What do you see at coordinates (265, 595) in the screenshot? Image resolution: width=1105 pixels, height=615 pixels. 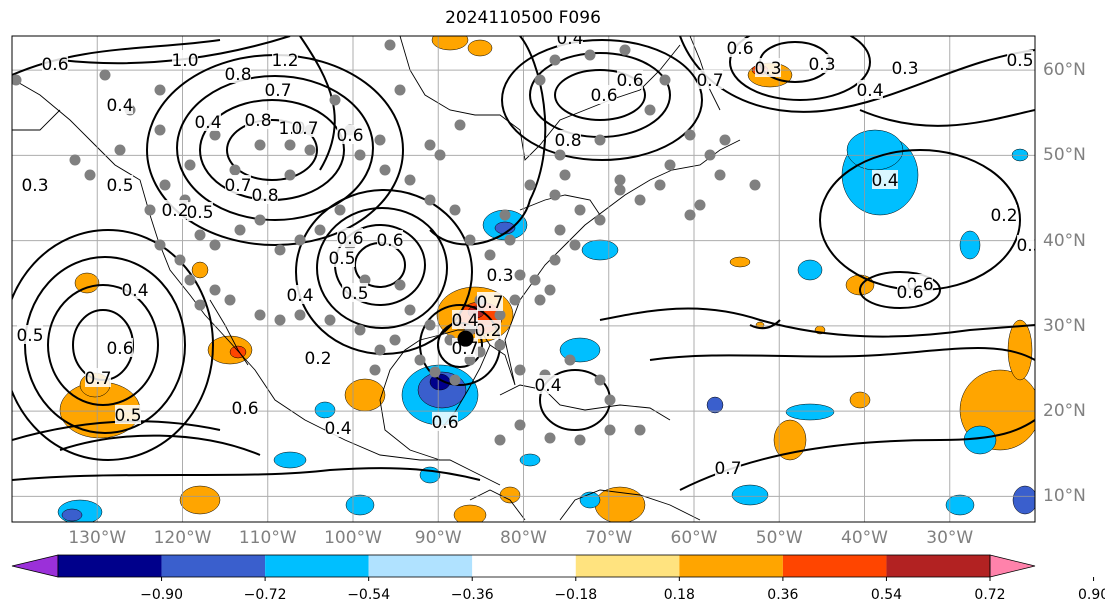 I see `colorbar-tick-label: −0.72` at bounding box center [265, 595].